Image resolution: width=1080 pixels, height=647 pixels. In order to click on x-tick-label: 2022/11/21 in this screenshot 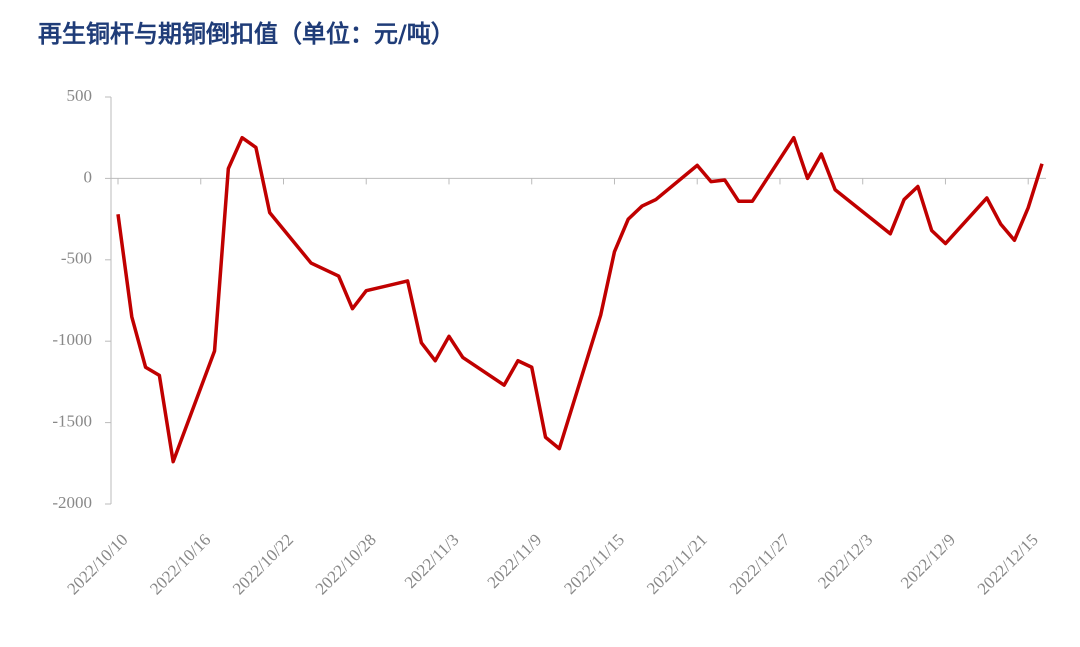, I will do `click(677, 564)`.